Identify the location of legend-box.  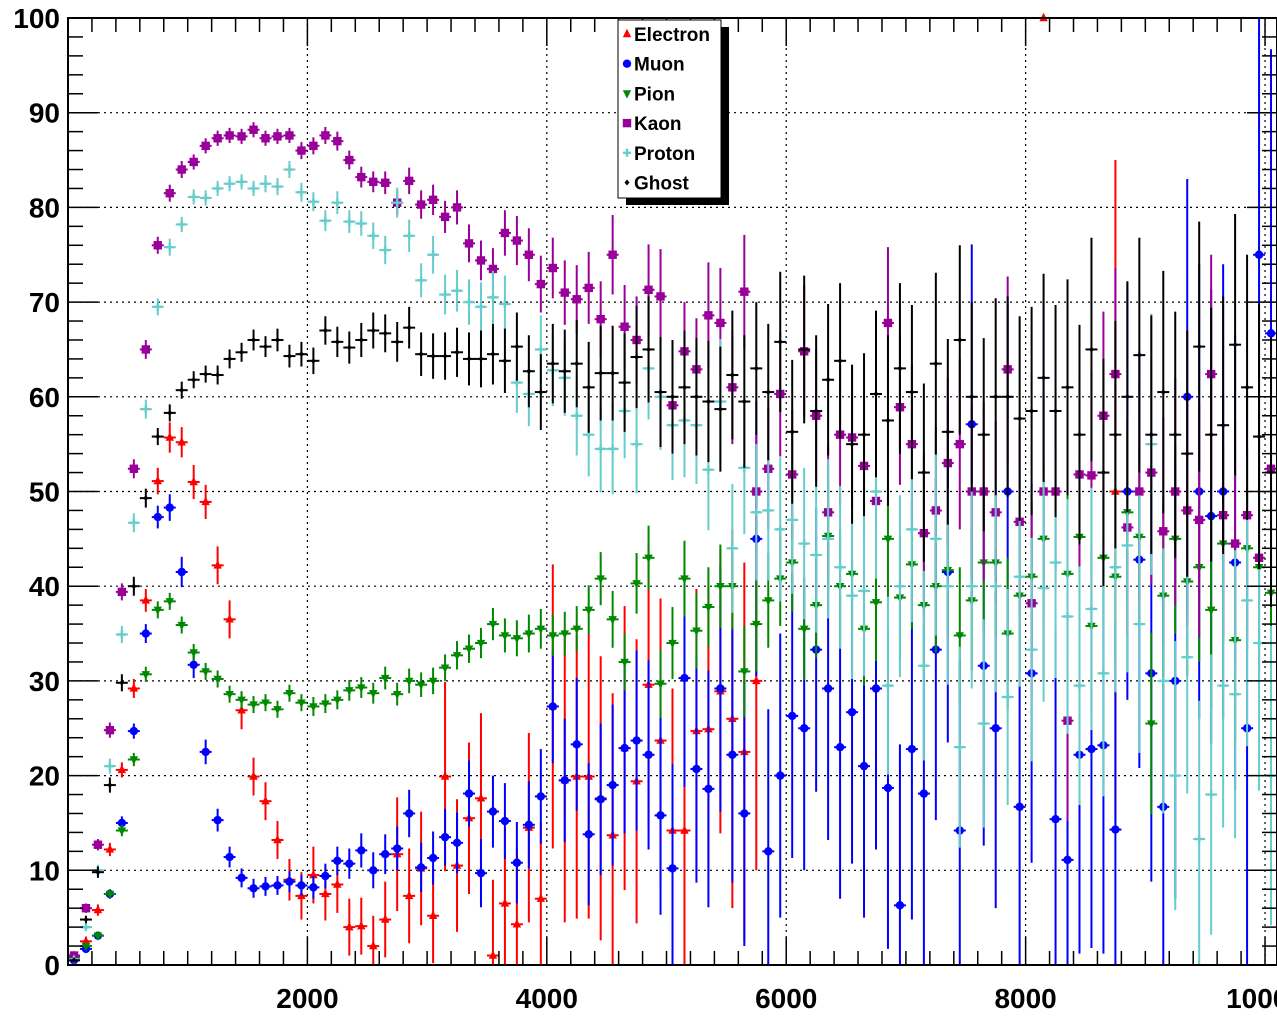
(669, 109).